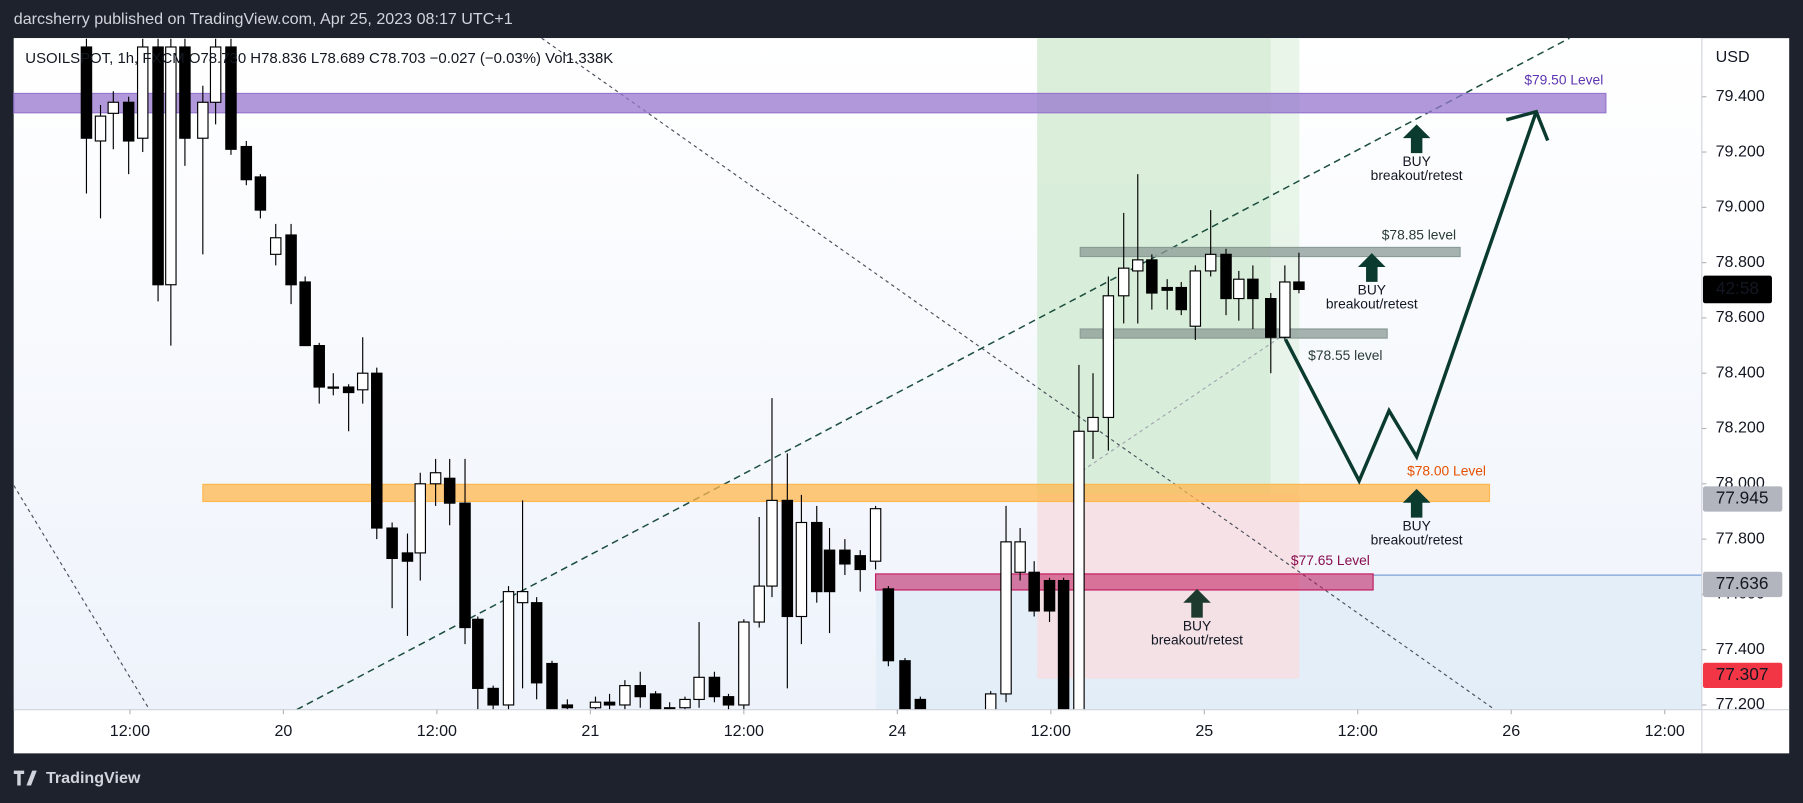  What do you see at coordinates (93, 778) in the screenshot?
I see `brand-name: TradingView` at bounding box center [93, 778].